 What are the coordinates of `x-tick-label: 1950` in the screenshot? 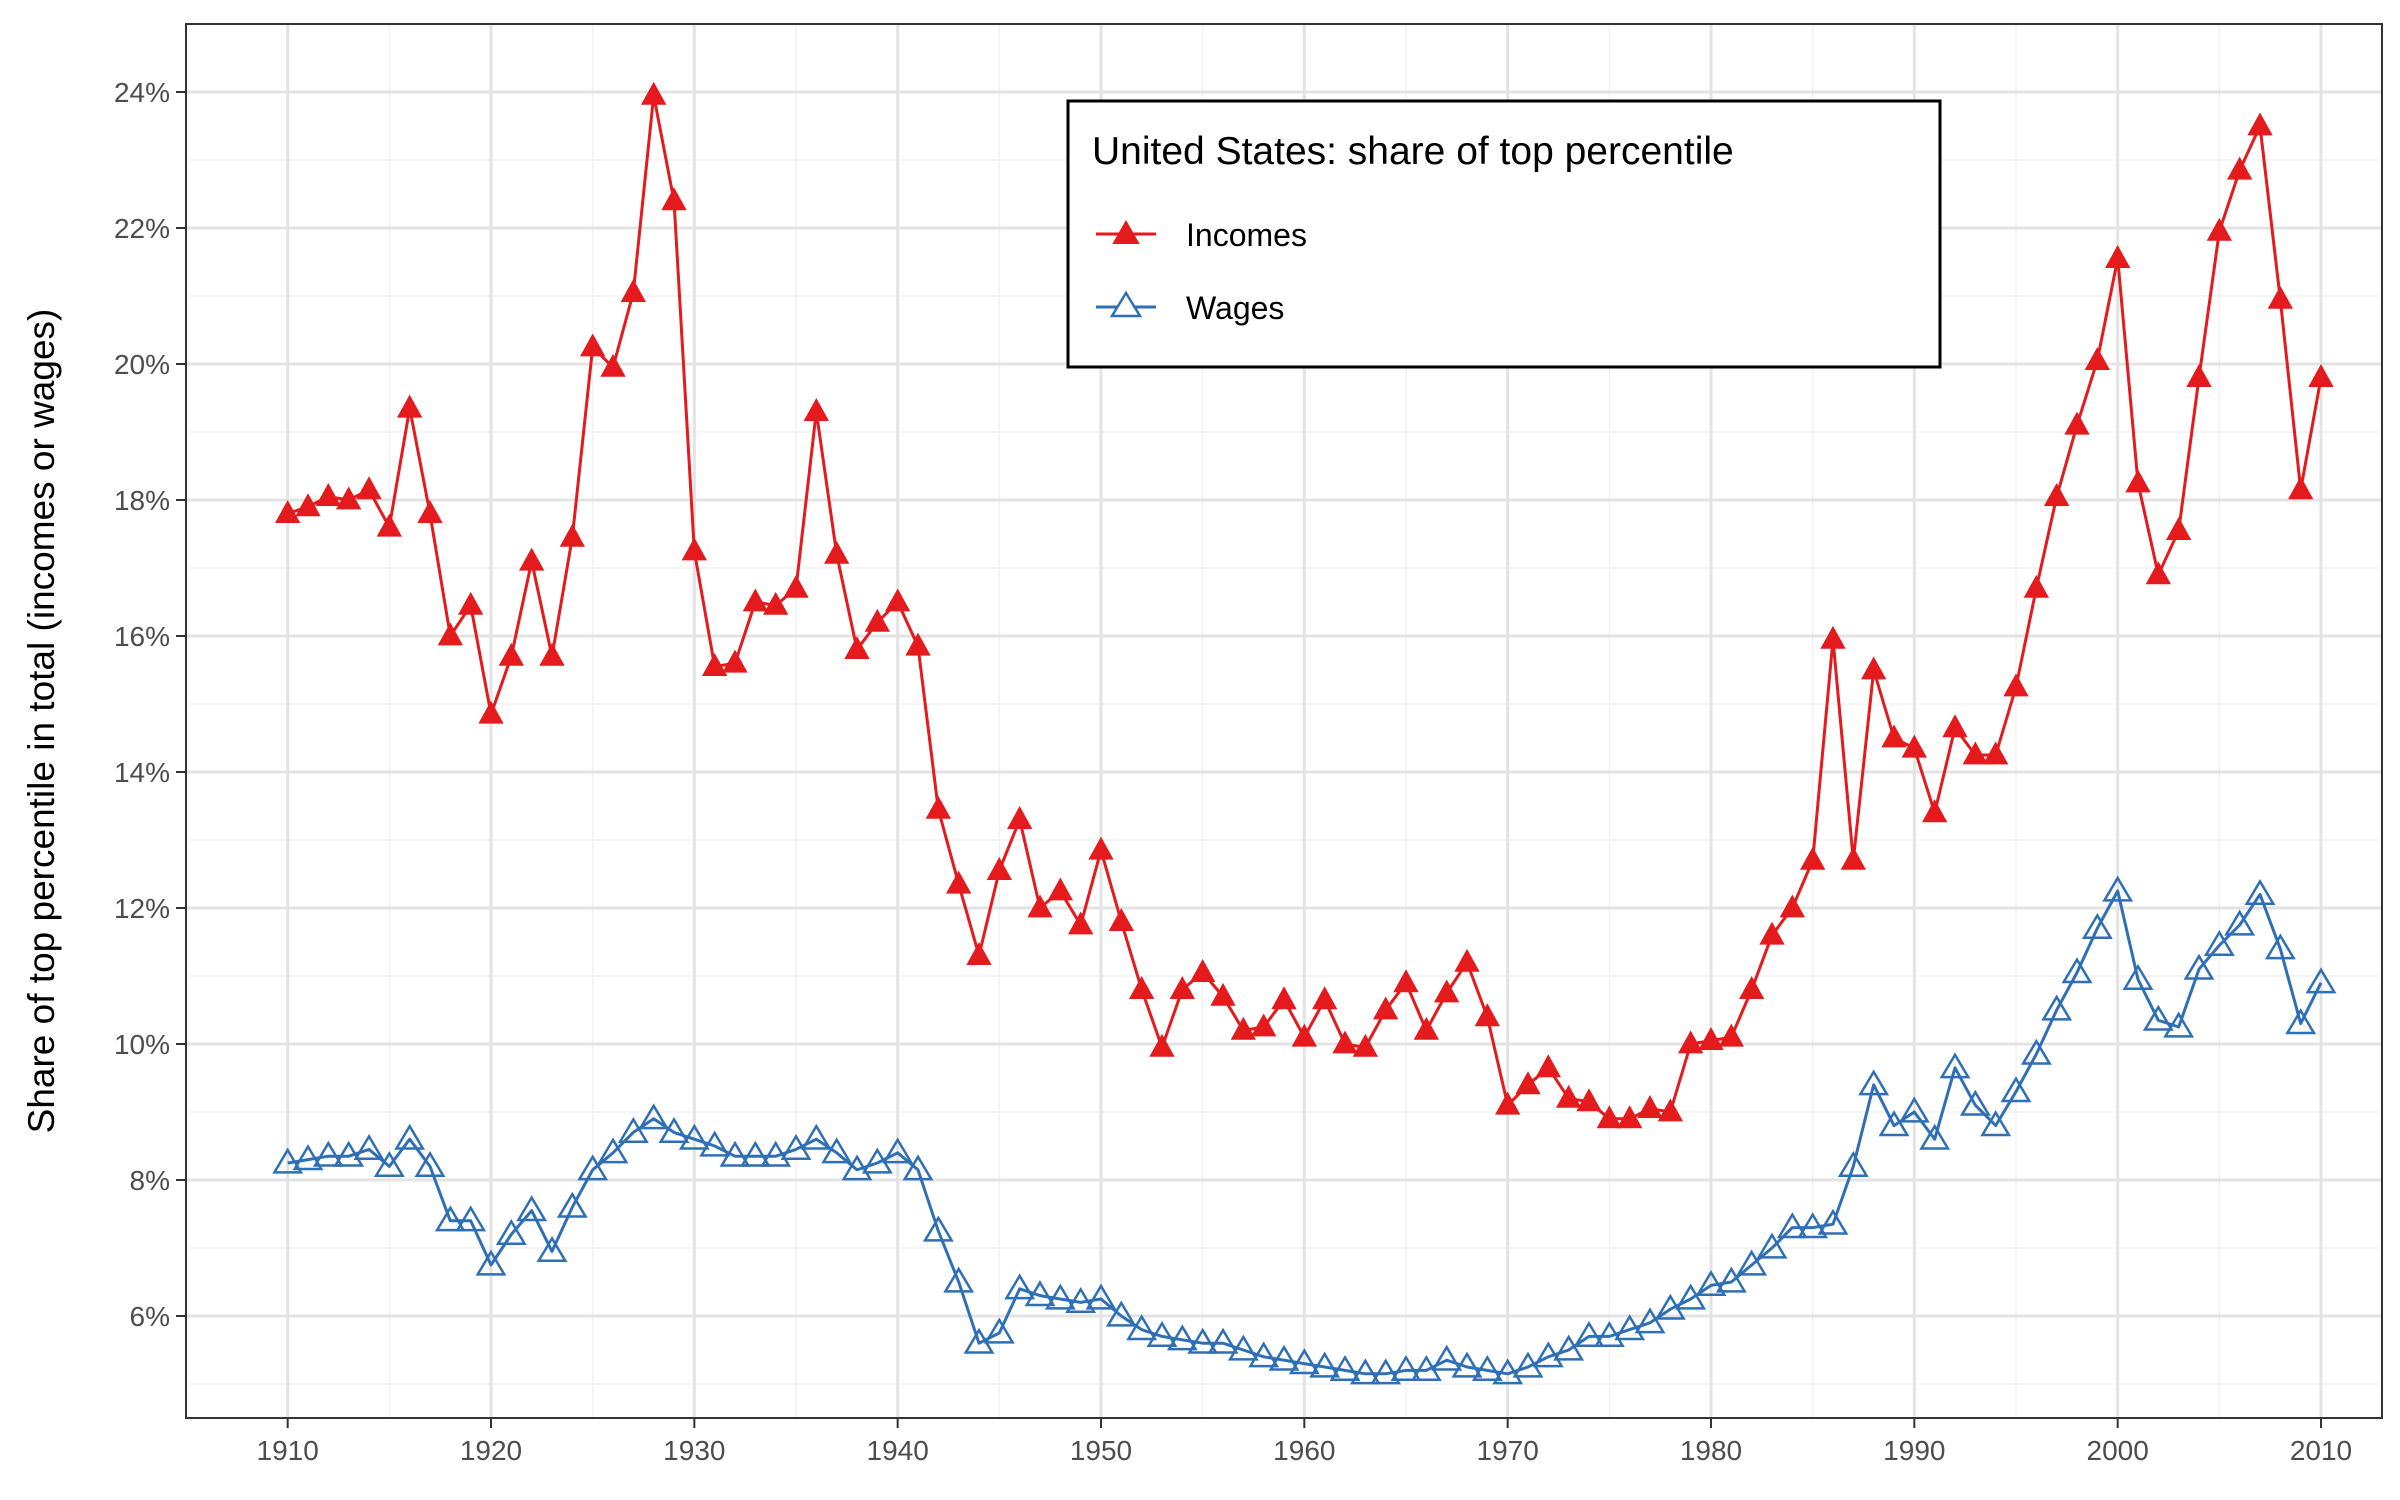 It's located at (1101, 1450).